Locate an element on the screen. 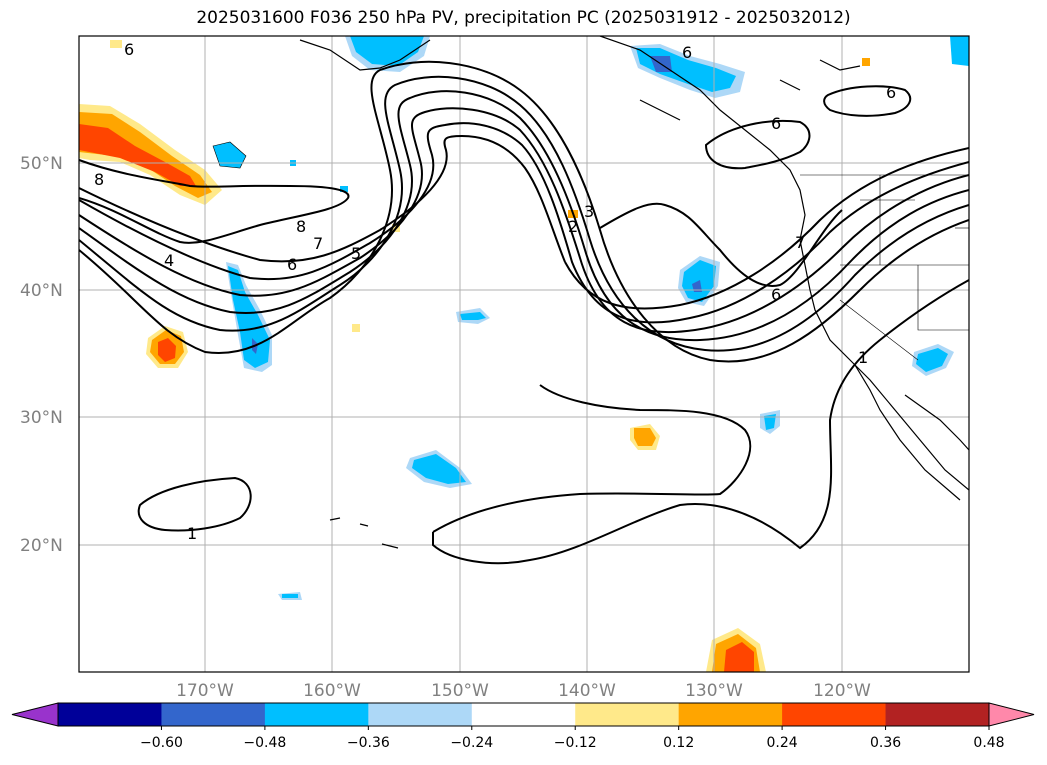  lat-label: 20°N is located at coordinates (41, 546).